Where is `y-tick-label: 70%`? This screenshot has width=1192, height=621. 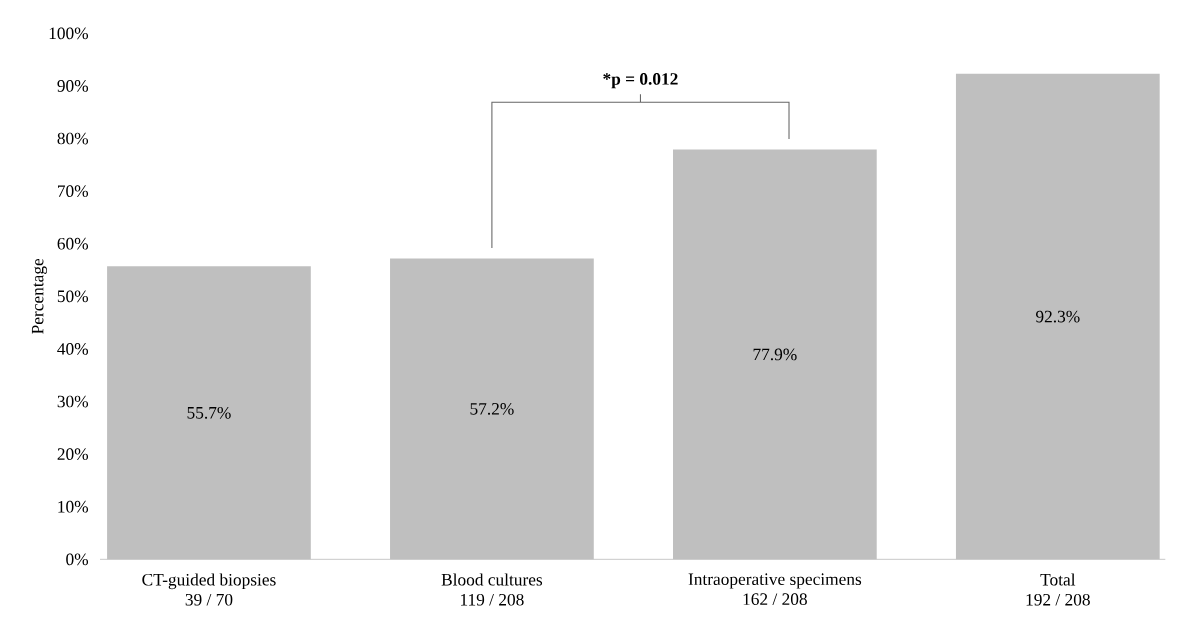
y-tick-label: 70% is located at coordinates (73, 191).